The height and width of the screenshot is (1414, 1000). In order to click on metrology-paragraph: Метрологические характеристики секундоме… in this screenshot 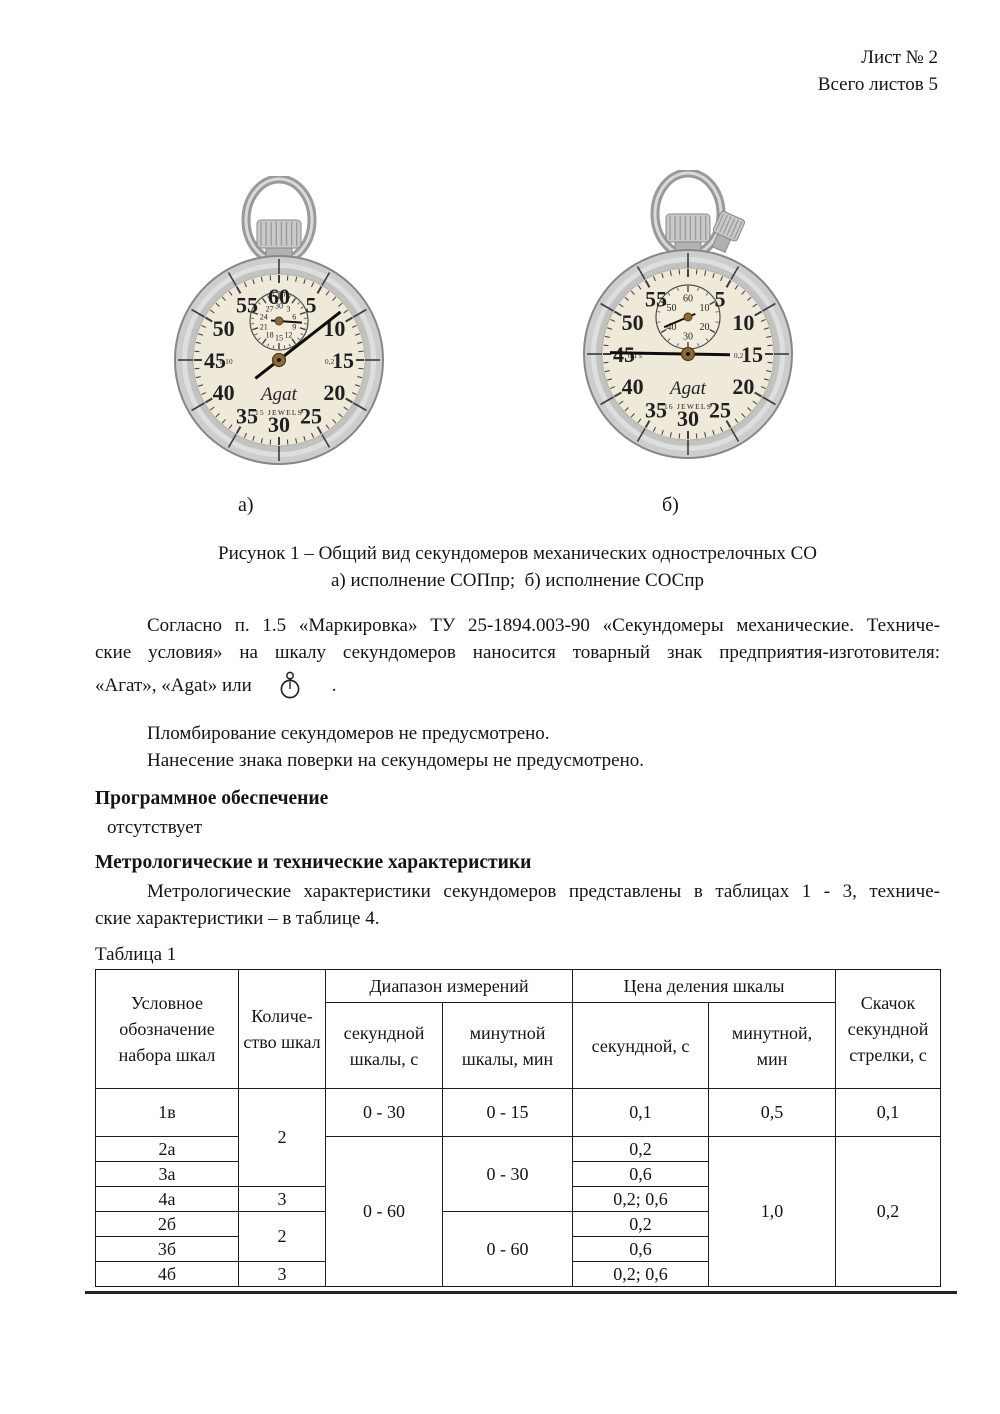, I will do `click(517, 905)`.